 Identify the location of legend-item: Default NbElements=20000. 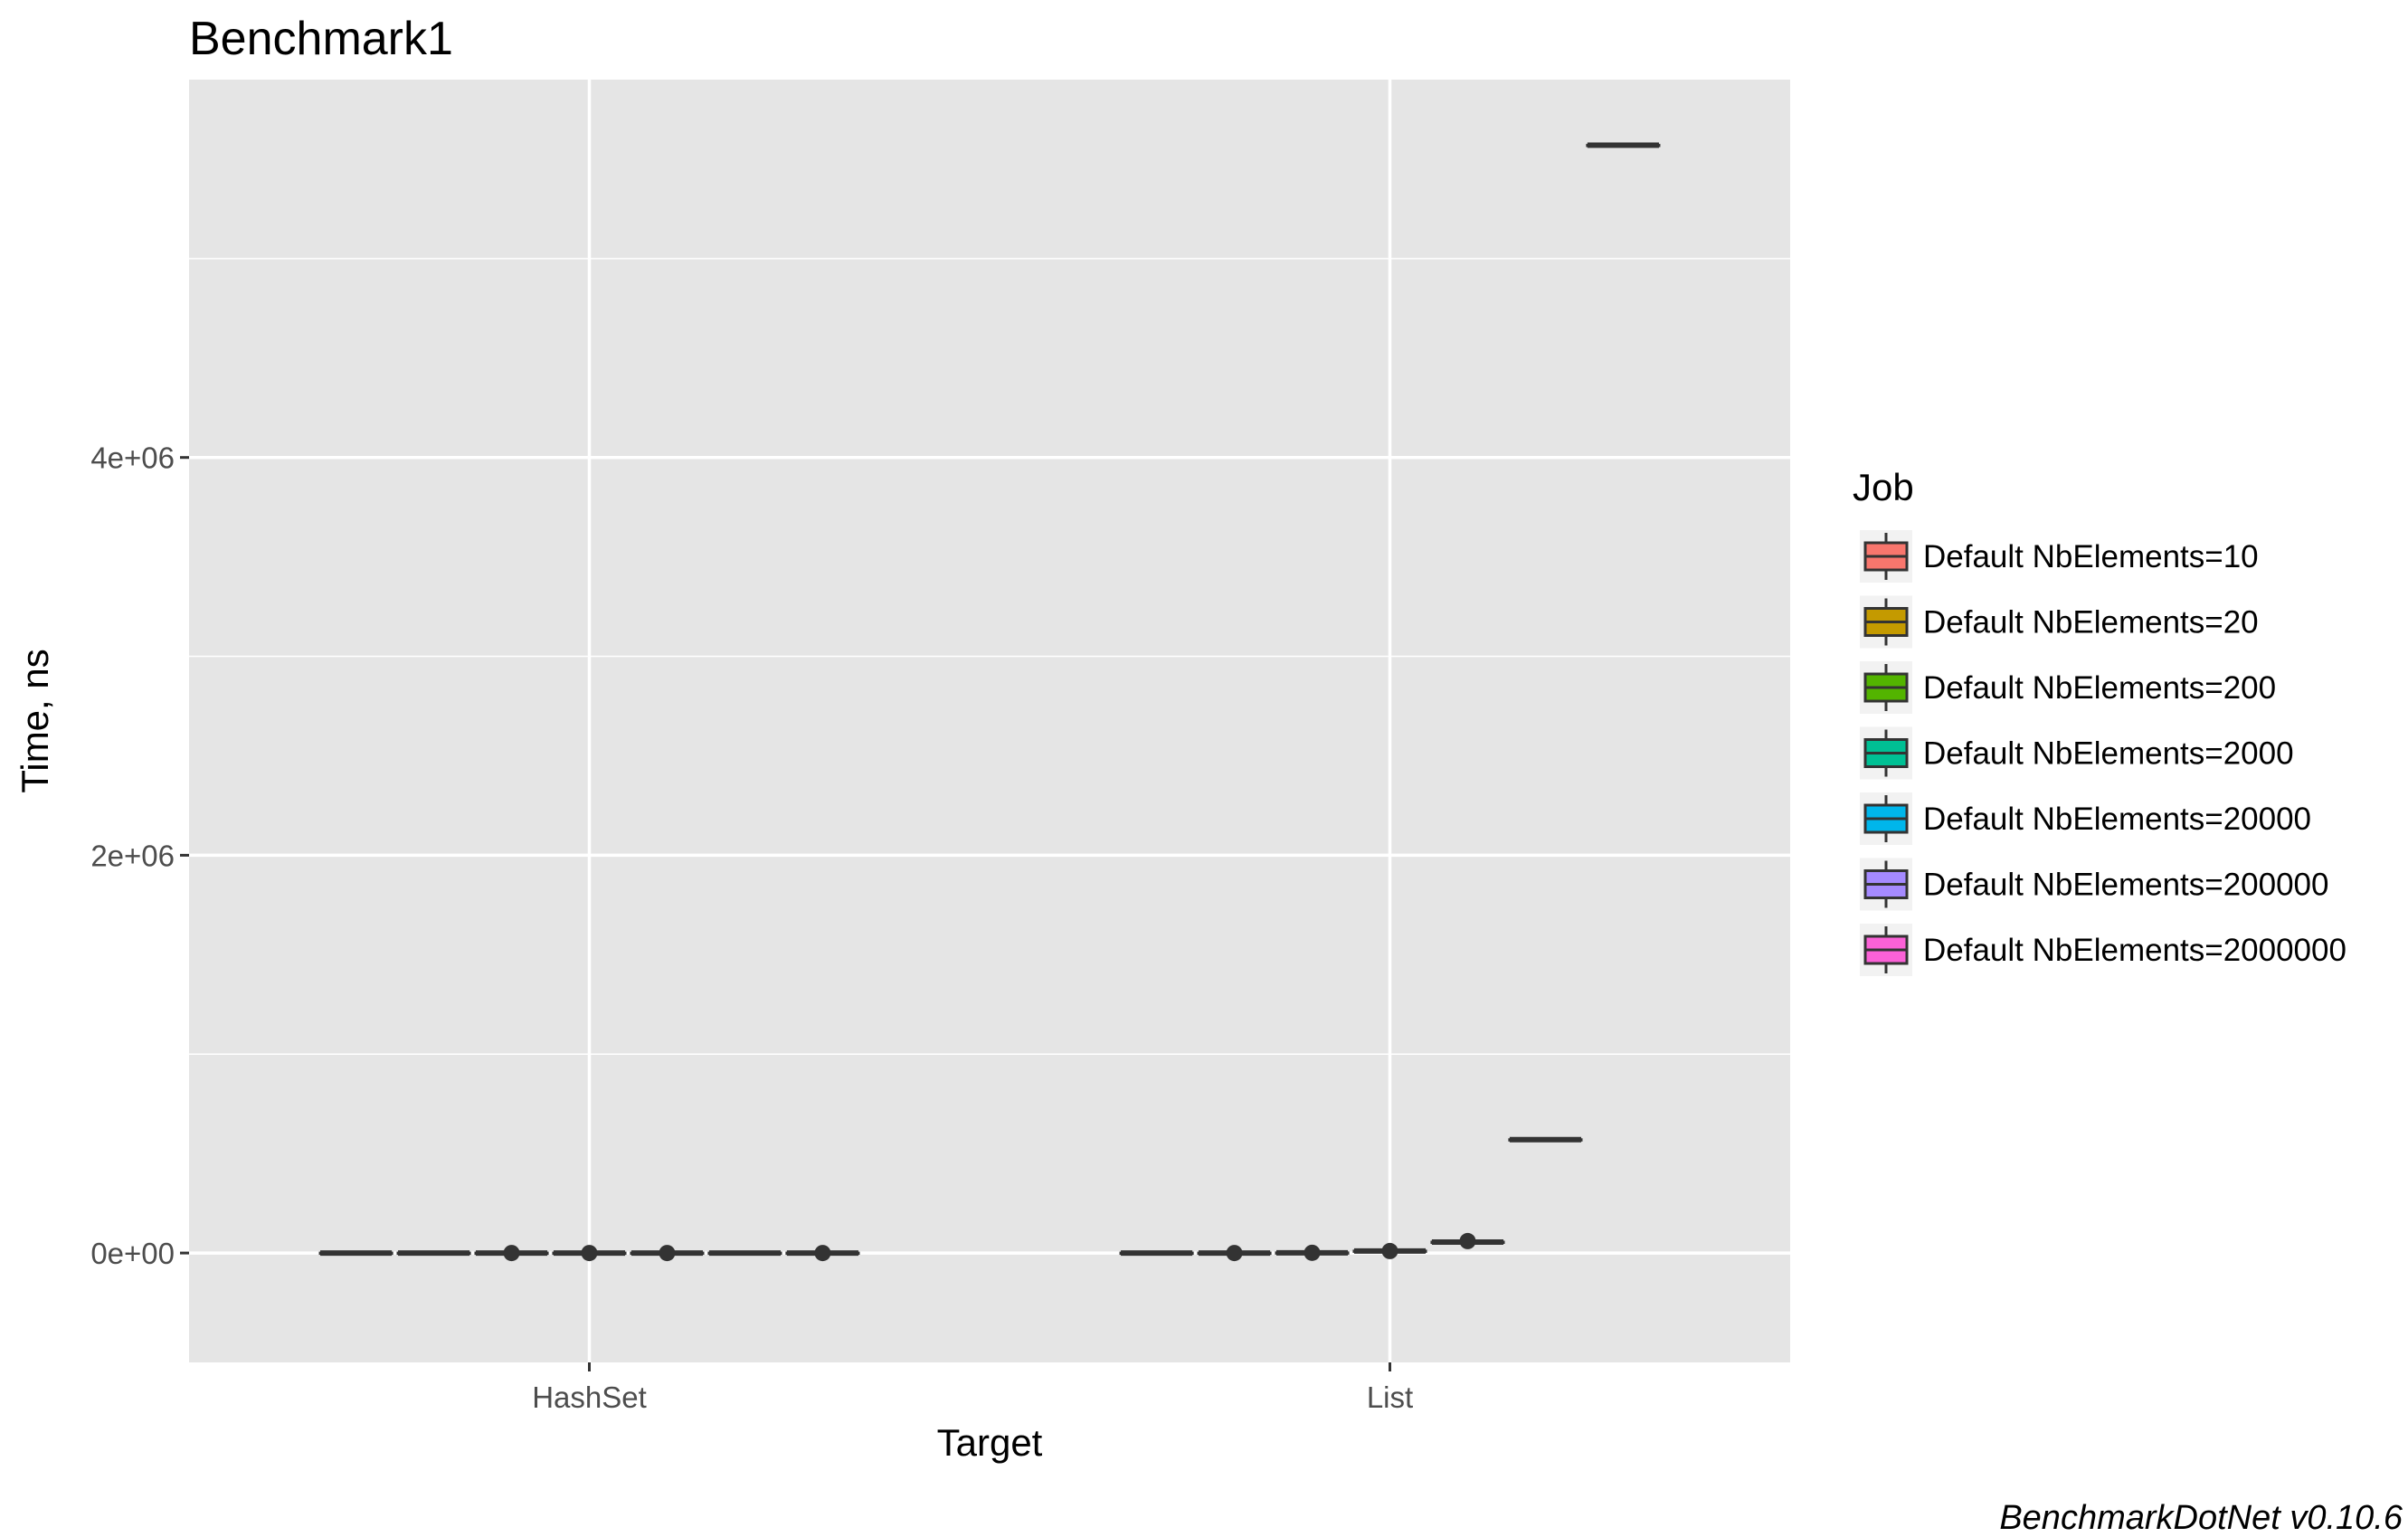
(2085, 818).